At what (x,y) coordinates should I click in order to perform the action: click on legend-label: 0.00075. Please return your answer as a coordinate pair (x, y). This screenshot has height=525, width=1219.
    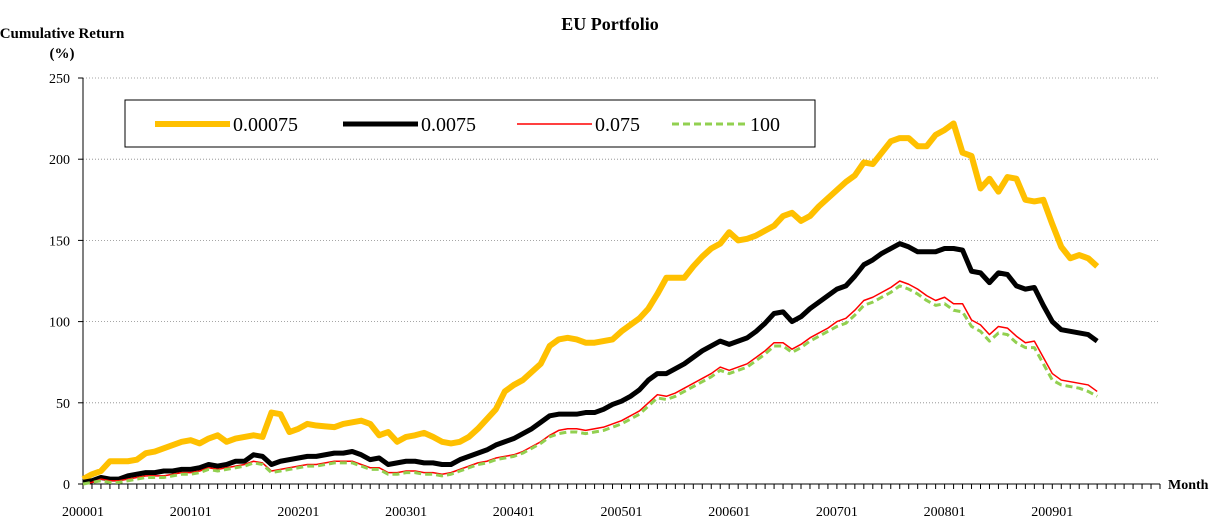
    Looking at the image, I should click on (265, 125).